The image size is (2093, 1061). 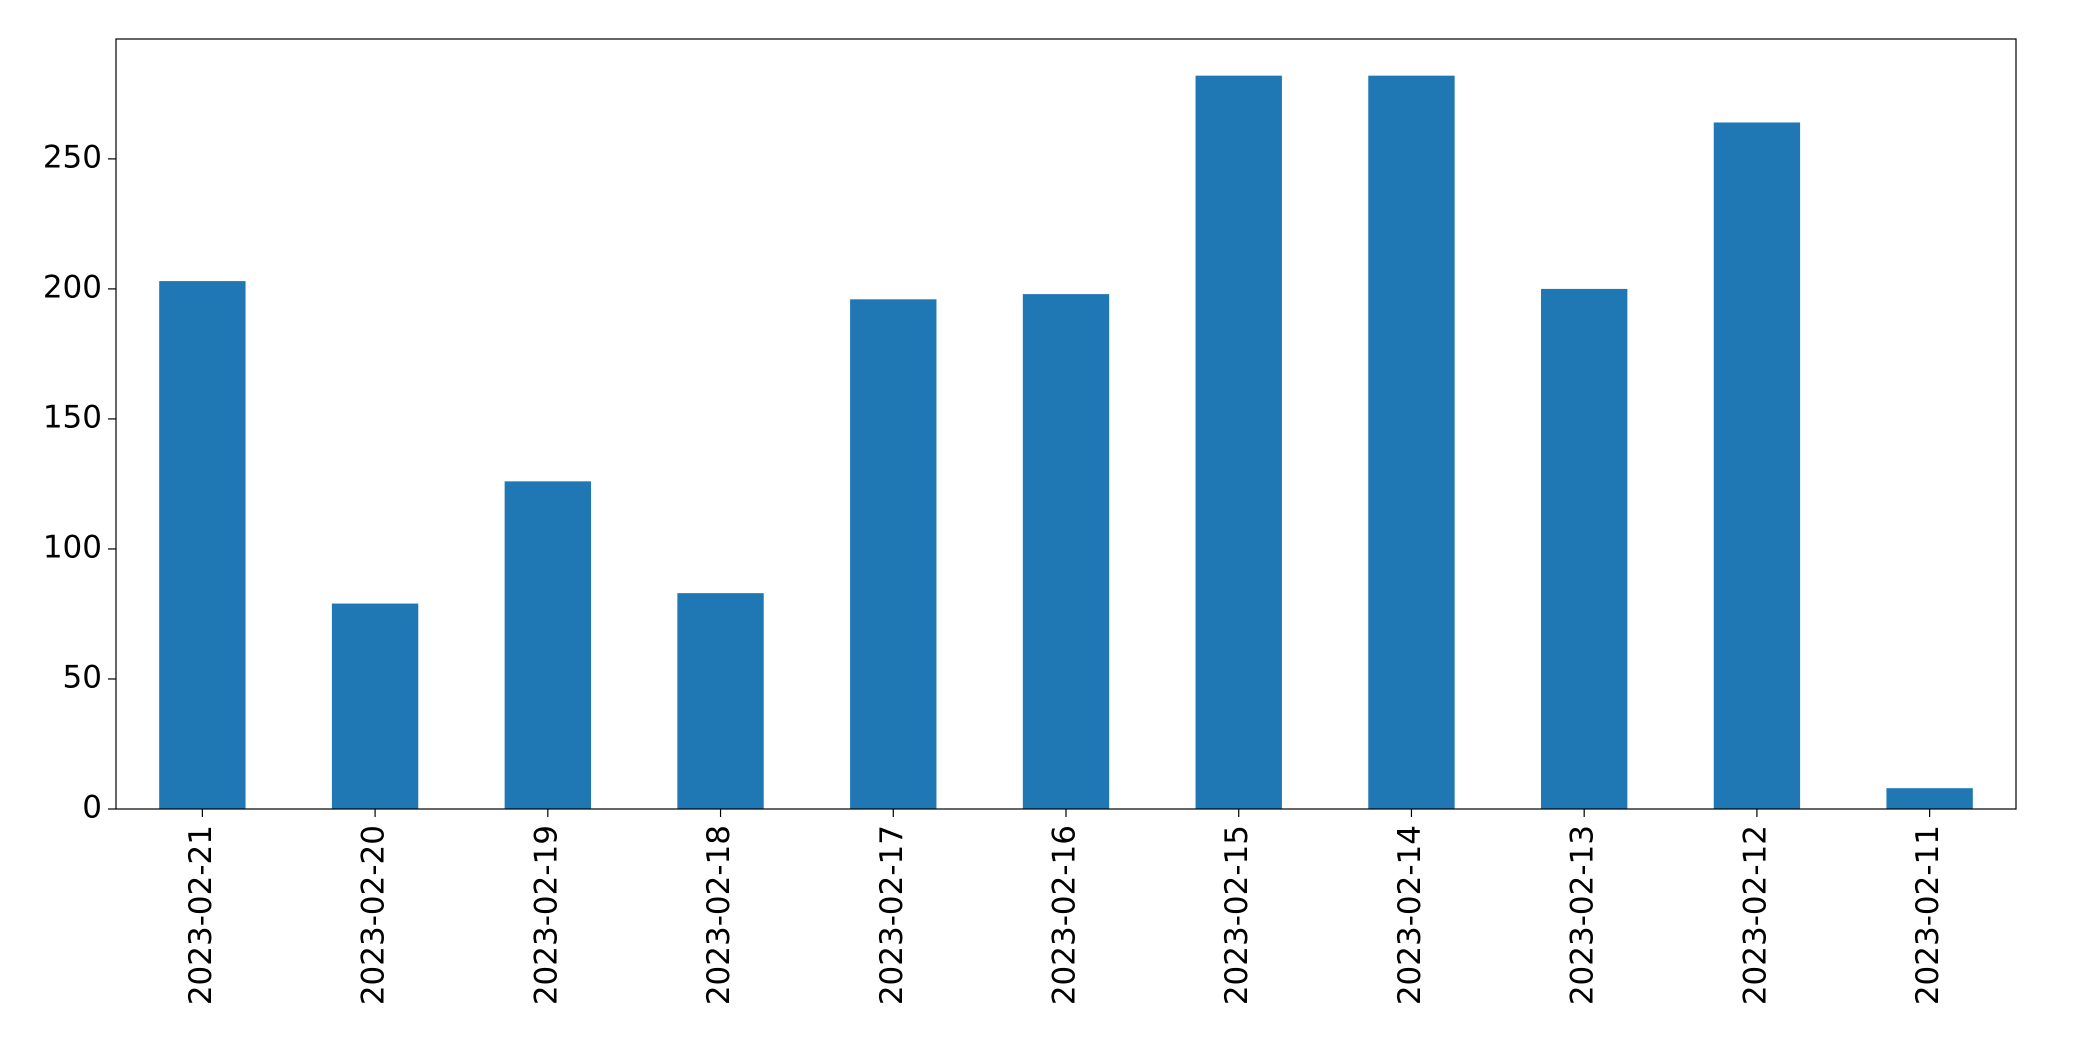 What do you see at coordinates (72, 547) in the screenshot?
I see `y-tick-label: 100` at bounding box center [72, 547].